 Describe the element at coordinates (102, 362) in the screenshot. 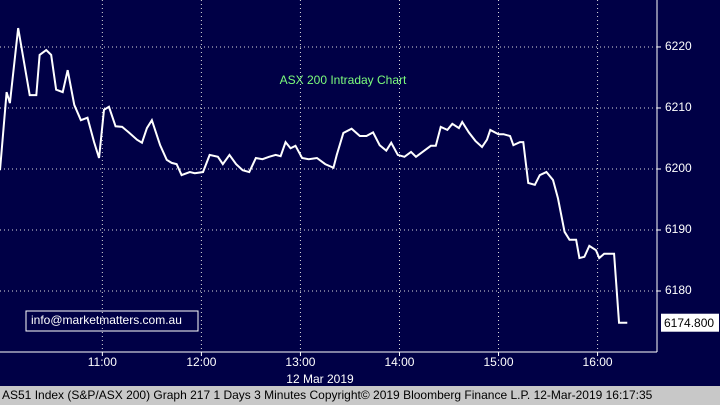

I see `x-tick-label: 11:00` at that location.